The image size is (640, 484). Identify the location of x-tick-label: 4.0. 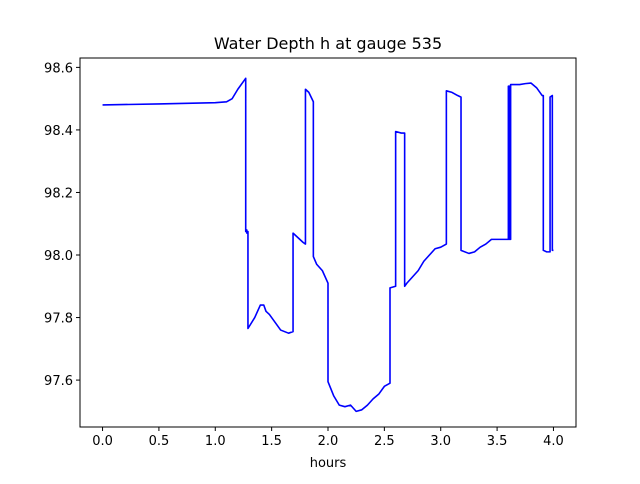
(553, 441).